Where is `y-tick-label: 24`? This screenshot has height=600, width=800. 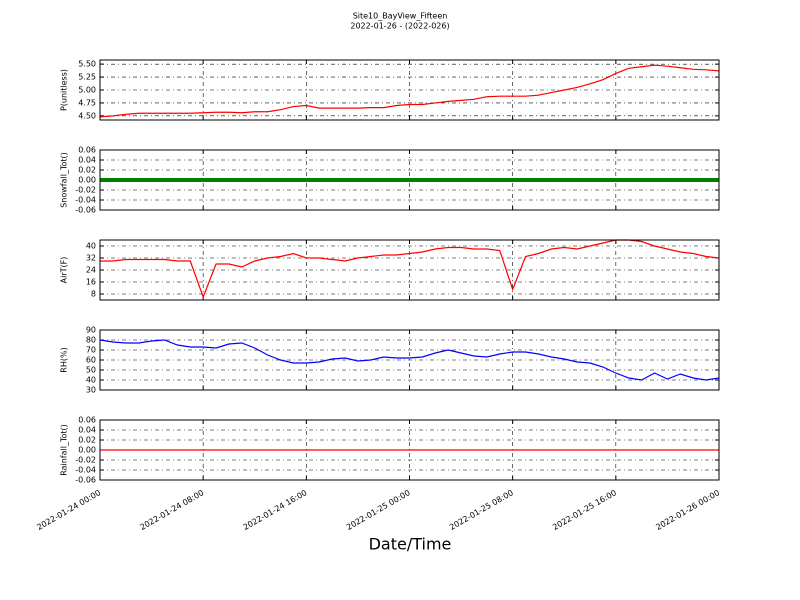
y-tick-label: 24 is located at coordinates (91, 270).